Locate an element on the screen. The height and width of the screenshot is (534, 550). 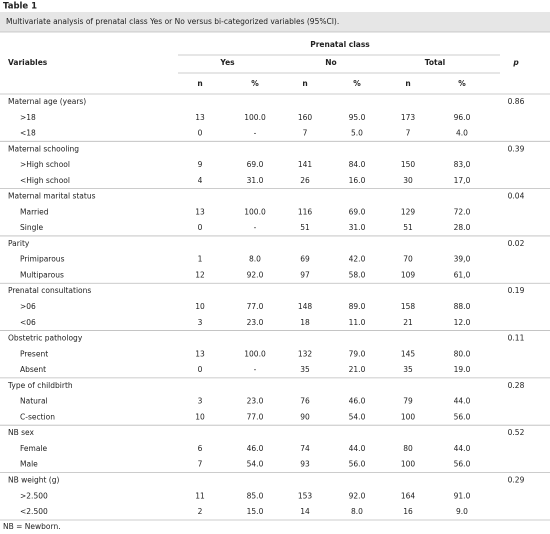
cell: 12 is located at coordinates (200, 274).